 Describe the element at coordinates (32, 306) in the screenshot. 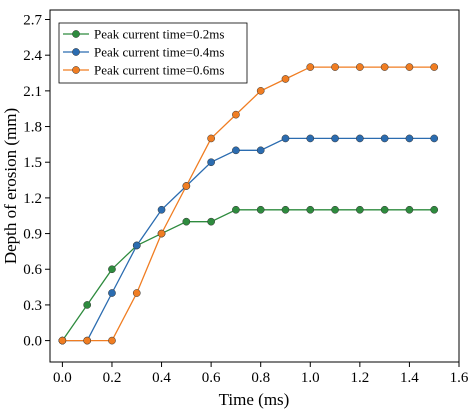

I see `y-tick-label: 0.3` at that location.